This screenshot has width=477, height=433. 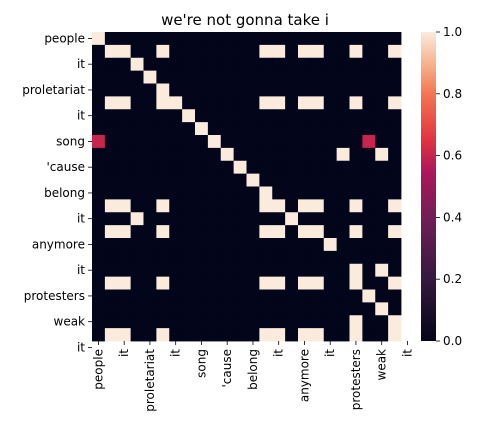 I want to click on y-tick-label: anymore, so click(x=58, y=244).